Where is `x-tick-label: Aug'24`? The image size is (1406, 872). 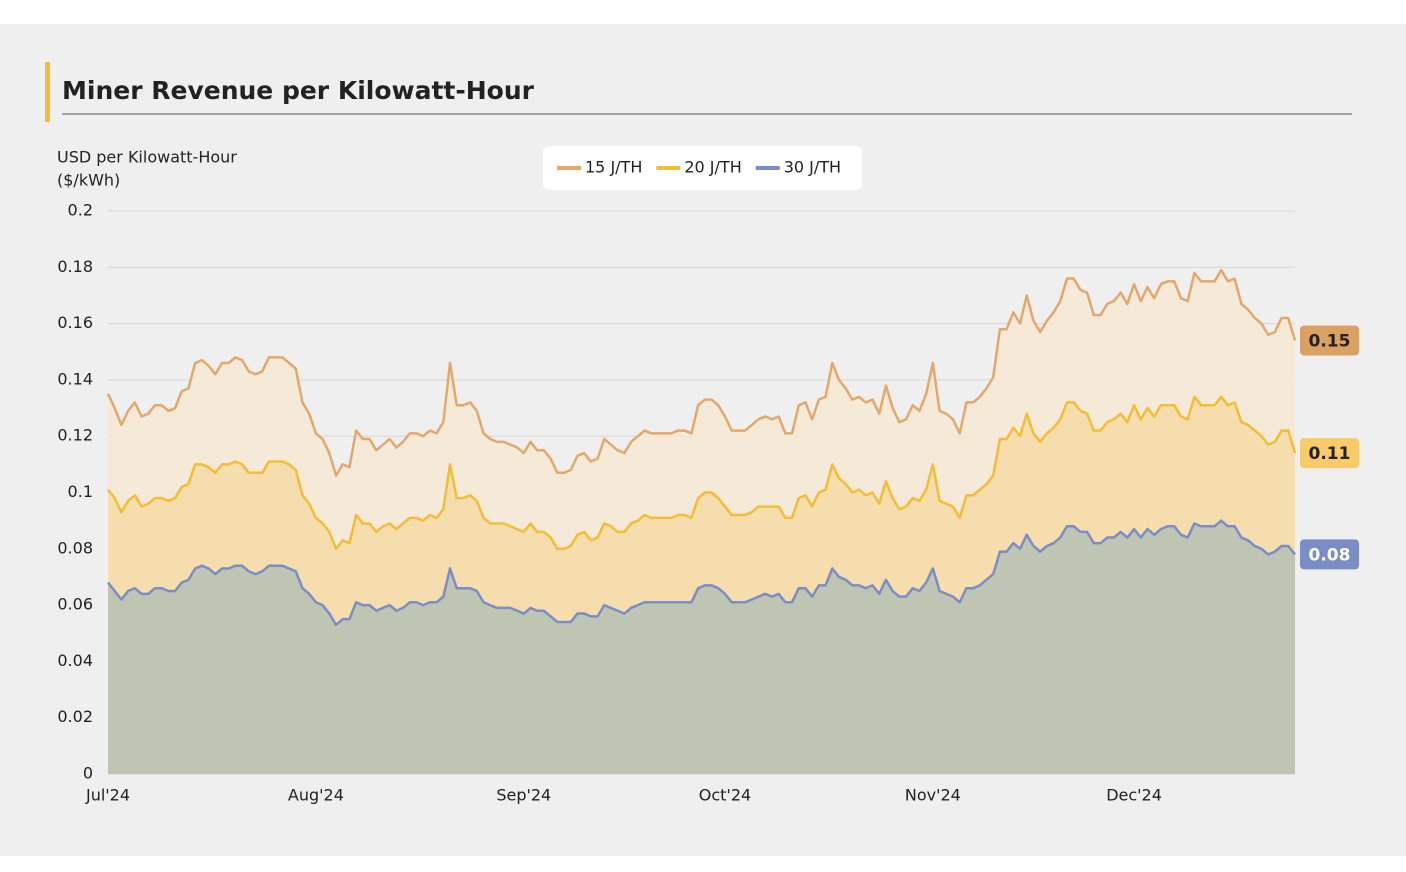 x-tick-label: Aug'24 is located at coordinates (316, 795).